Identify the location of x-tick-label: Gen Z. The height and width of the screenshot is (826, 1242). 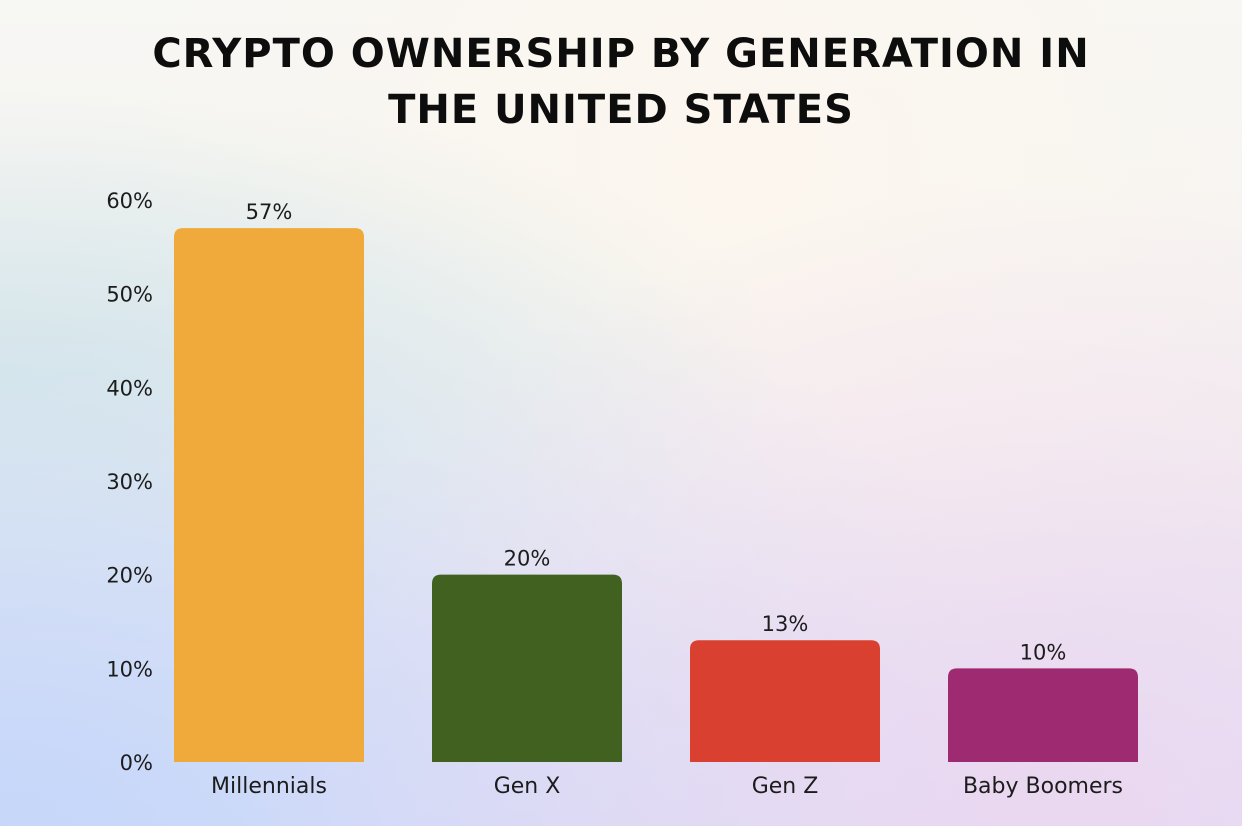
(785, 786).